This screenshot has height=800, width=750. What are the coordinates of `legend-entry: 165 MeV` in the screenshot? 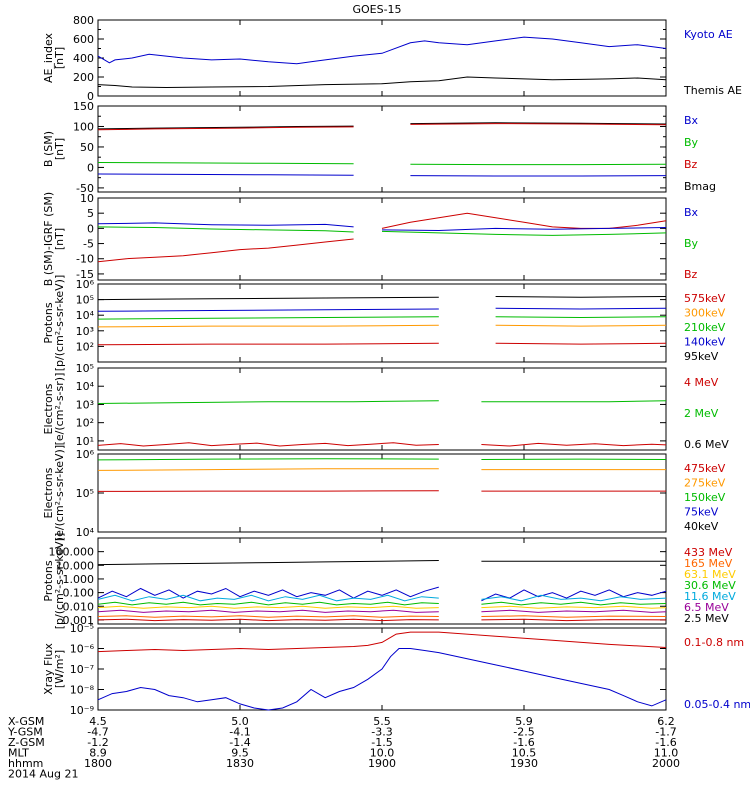 It's located at (708, 563).